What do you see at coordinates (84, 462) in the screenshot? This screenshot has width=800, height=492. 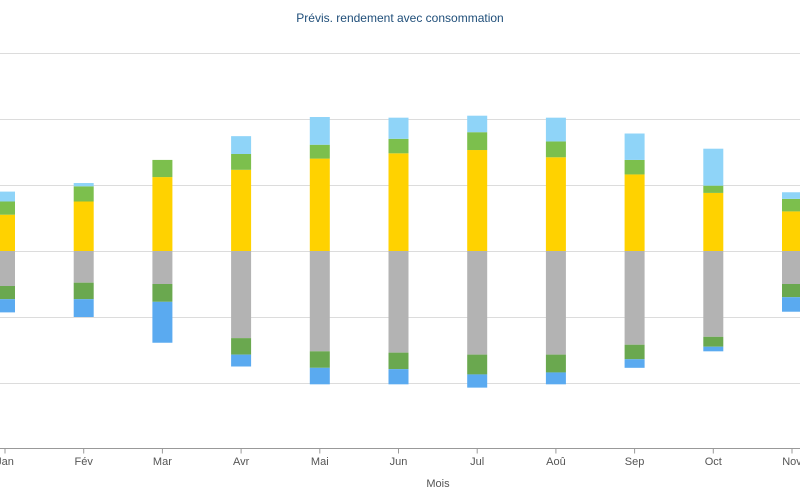 I see `x-tick-label: Fév` at bounding box center [84, 462].